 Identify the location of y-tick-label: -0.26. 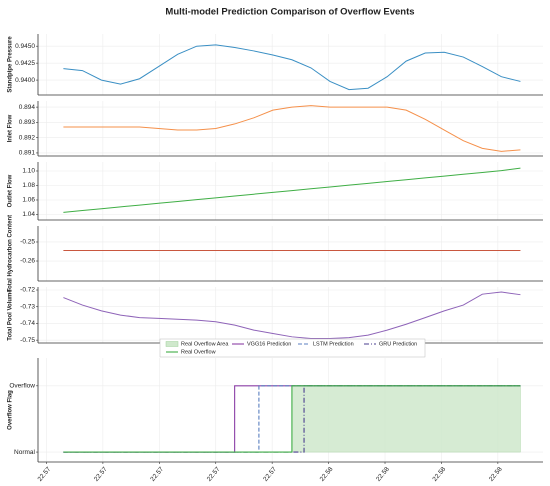
(27, 261).